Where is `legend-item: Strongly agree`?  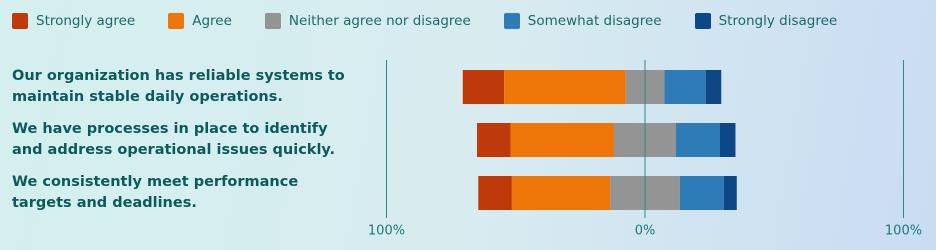 legend-item: Strongly agree is located at coordinates (73, 21).